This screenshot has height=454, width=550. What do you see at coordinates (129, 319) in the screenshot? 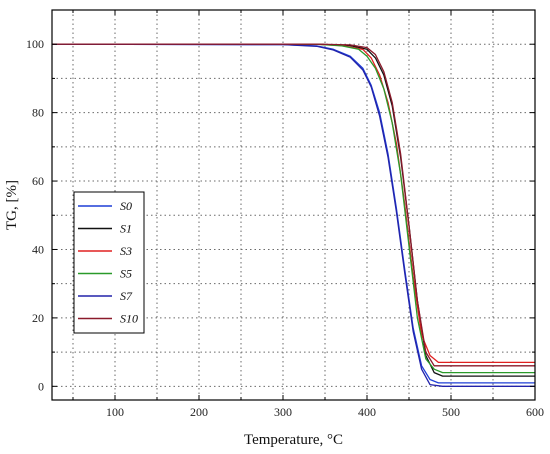
I see `legend-label-S10: S10` at bounding box center [129, 319].